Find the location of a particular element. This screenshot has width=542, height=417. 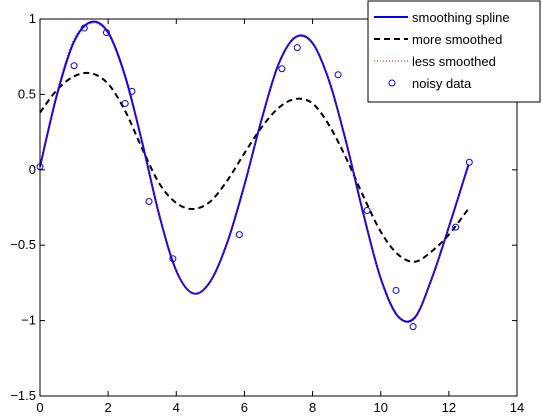

x-tick-label-4: 8 is located at coordinates (312, 407).